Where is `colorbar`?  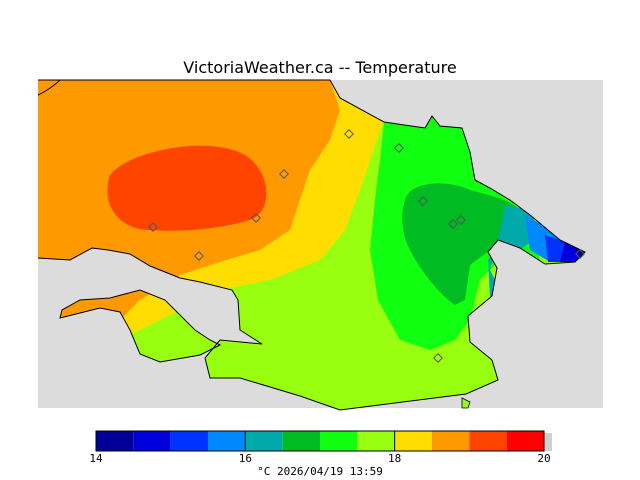 colorbar is located at coordinates (323, 441).